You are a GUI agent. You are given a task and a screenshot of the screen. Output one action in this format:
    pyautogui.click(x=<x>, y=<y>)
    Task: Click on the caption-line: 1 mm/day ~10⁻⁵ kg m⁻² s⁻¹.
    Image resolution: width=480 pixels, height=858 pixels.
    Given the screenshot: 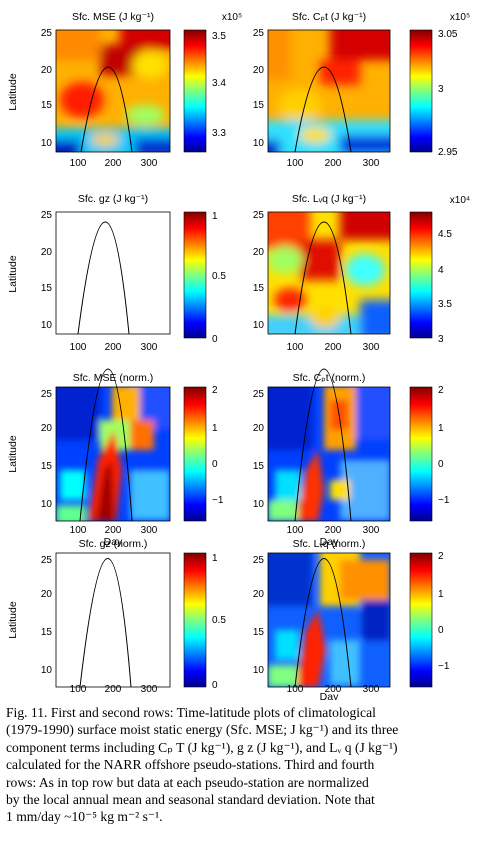 What is the action you would take?
    pyautogui.click(x=84, y=817)
    